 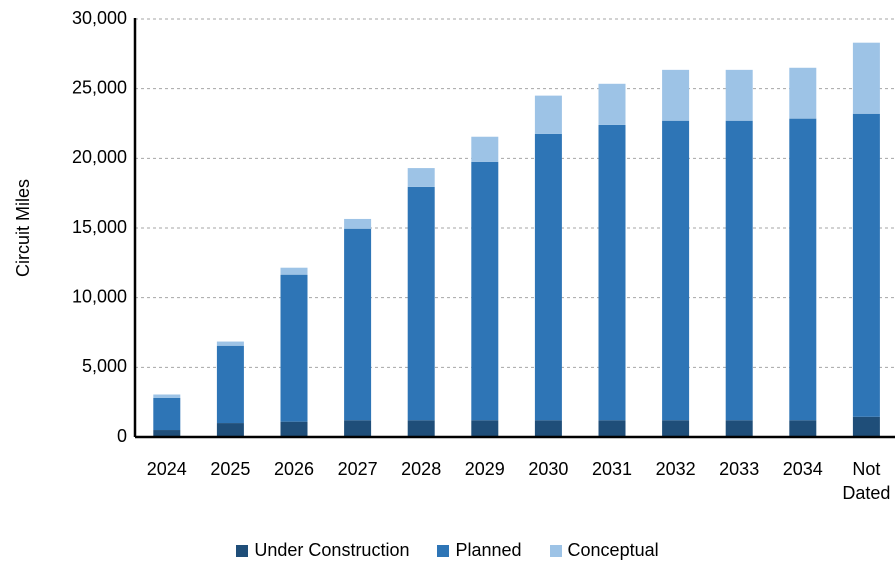 What do you see at coordinates (612, 469) in the screenshot?
I see `x-tick-label: 2031` at bounding box center [612, 469].